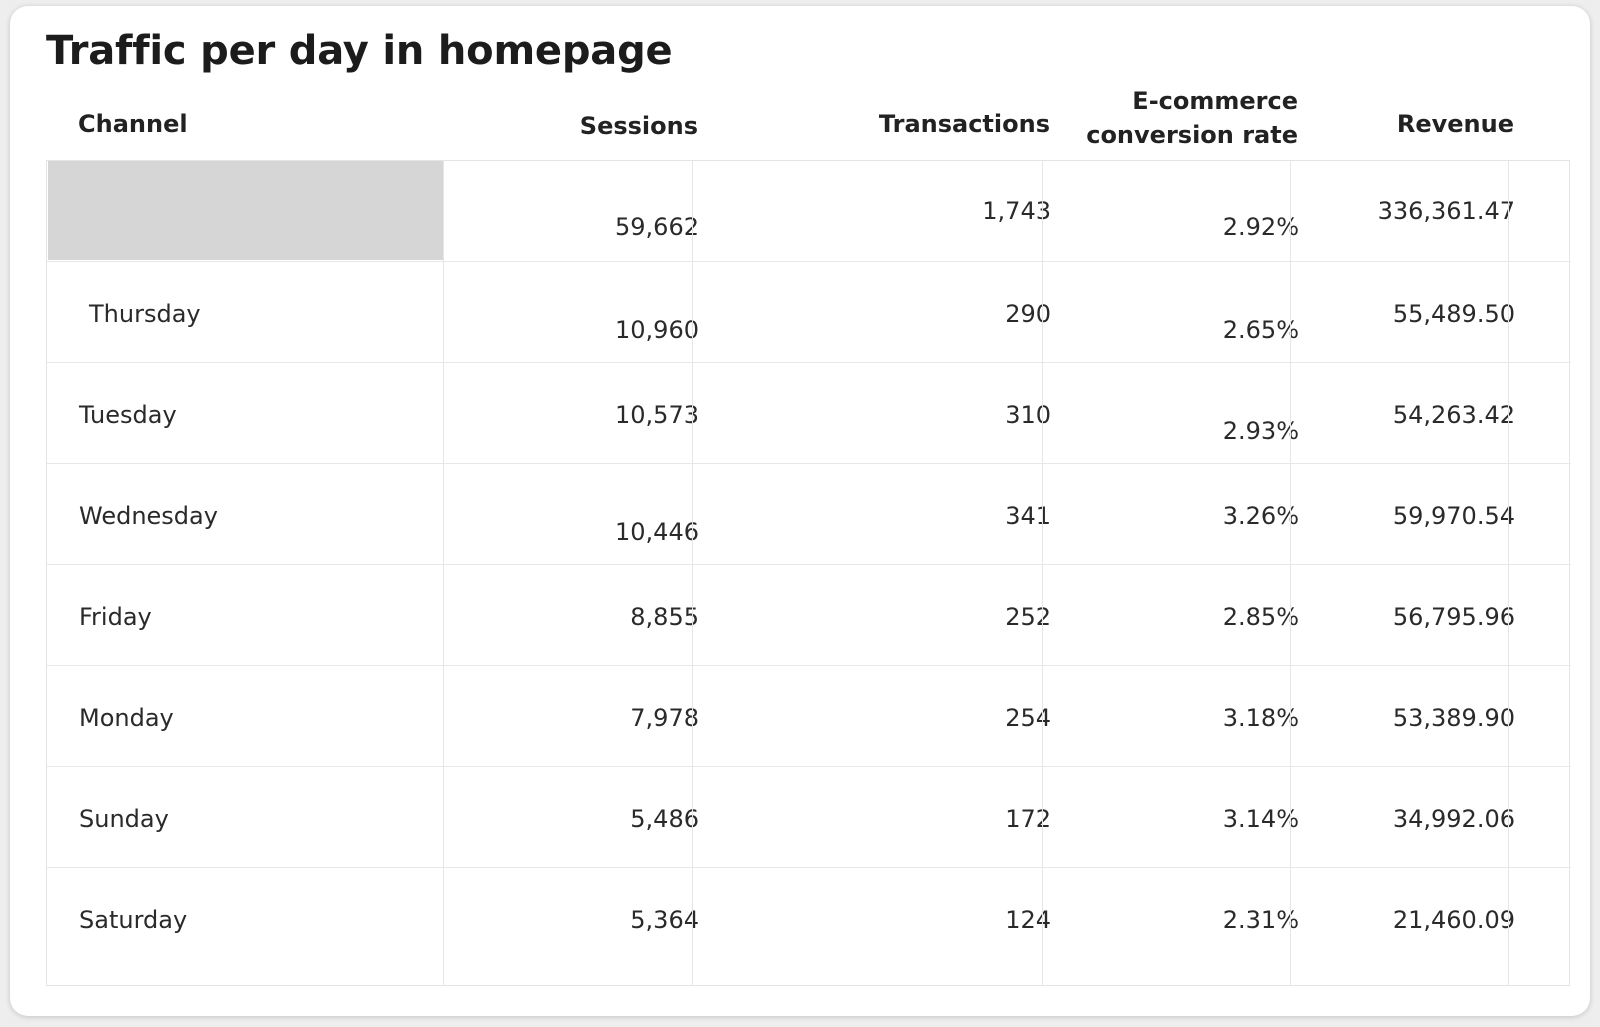 Image resolution: width=1600 pixels, height=1027 pixels. Describe the element at coordinates (1260, 718) in the screenshot. I see `cell-conversion-rate: 3.18%` at that location.